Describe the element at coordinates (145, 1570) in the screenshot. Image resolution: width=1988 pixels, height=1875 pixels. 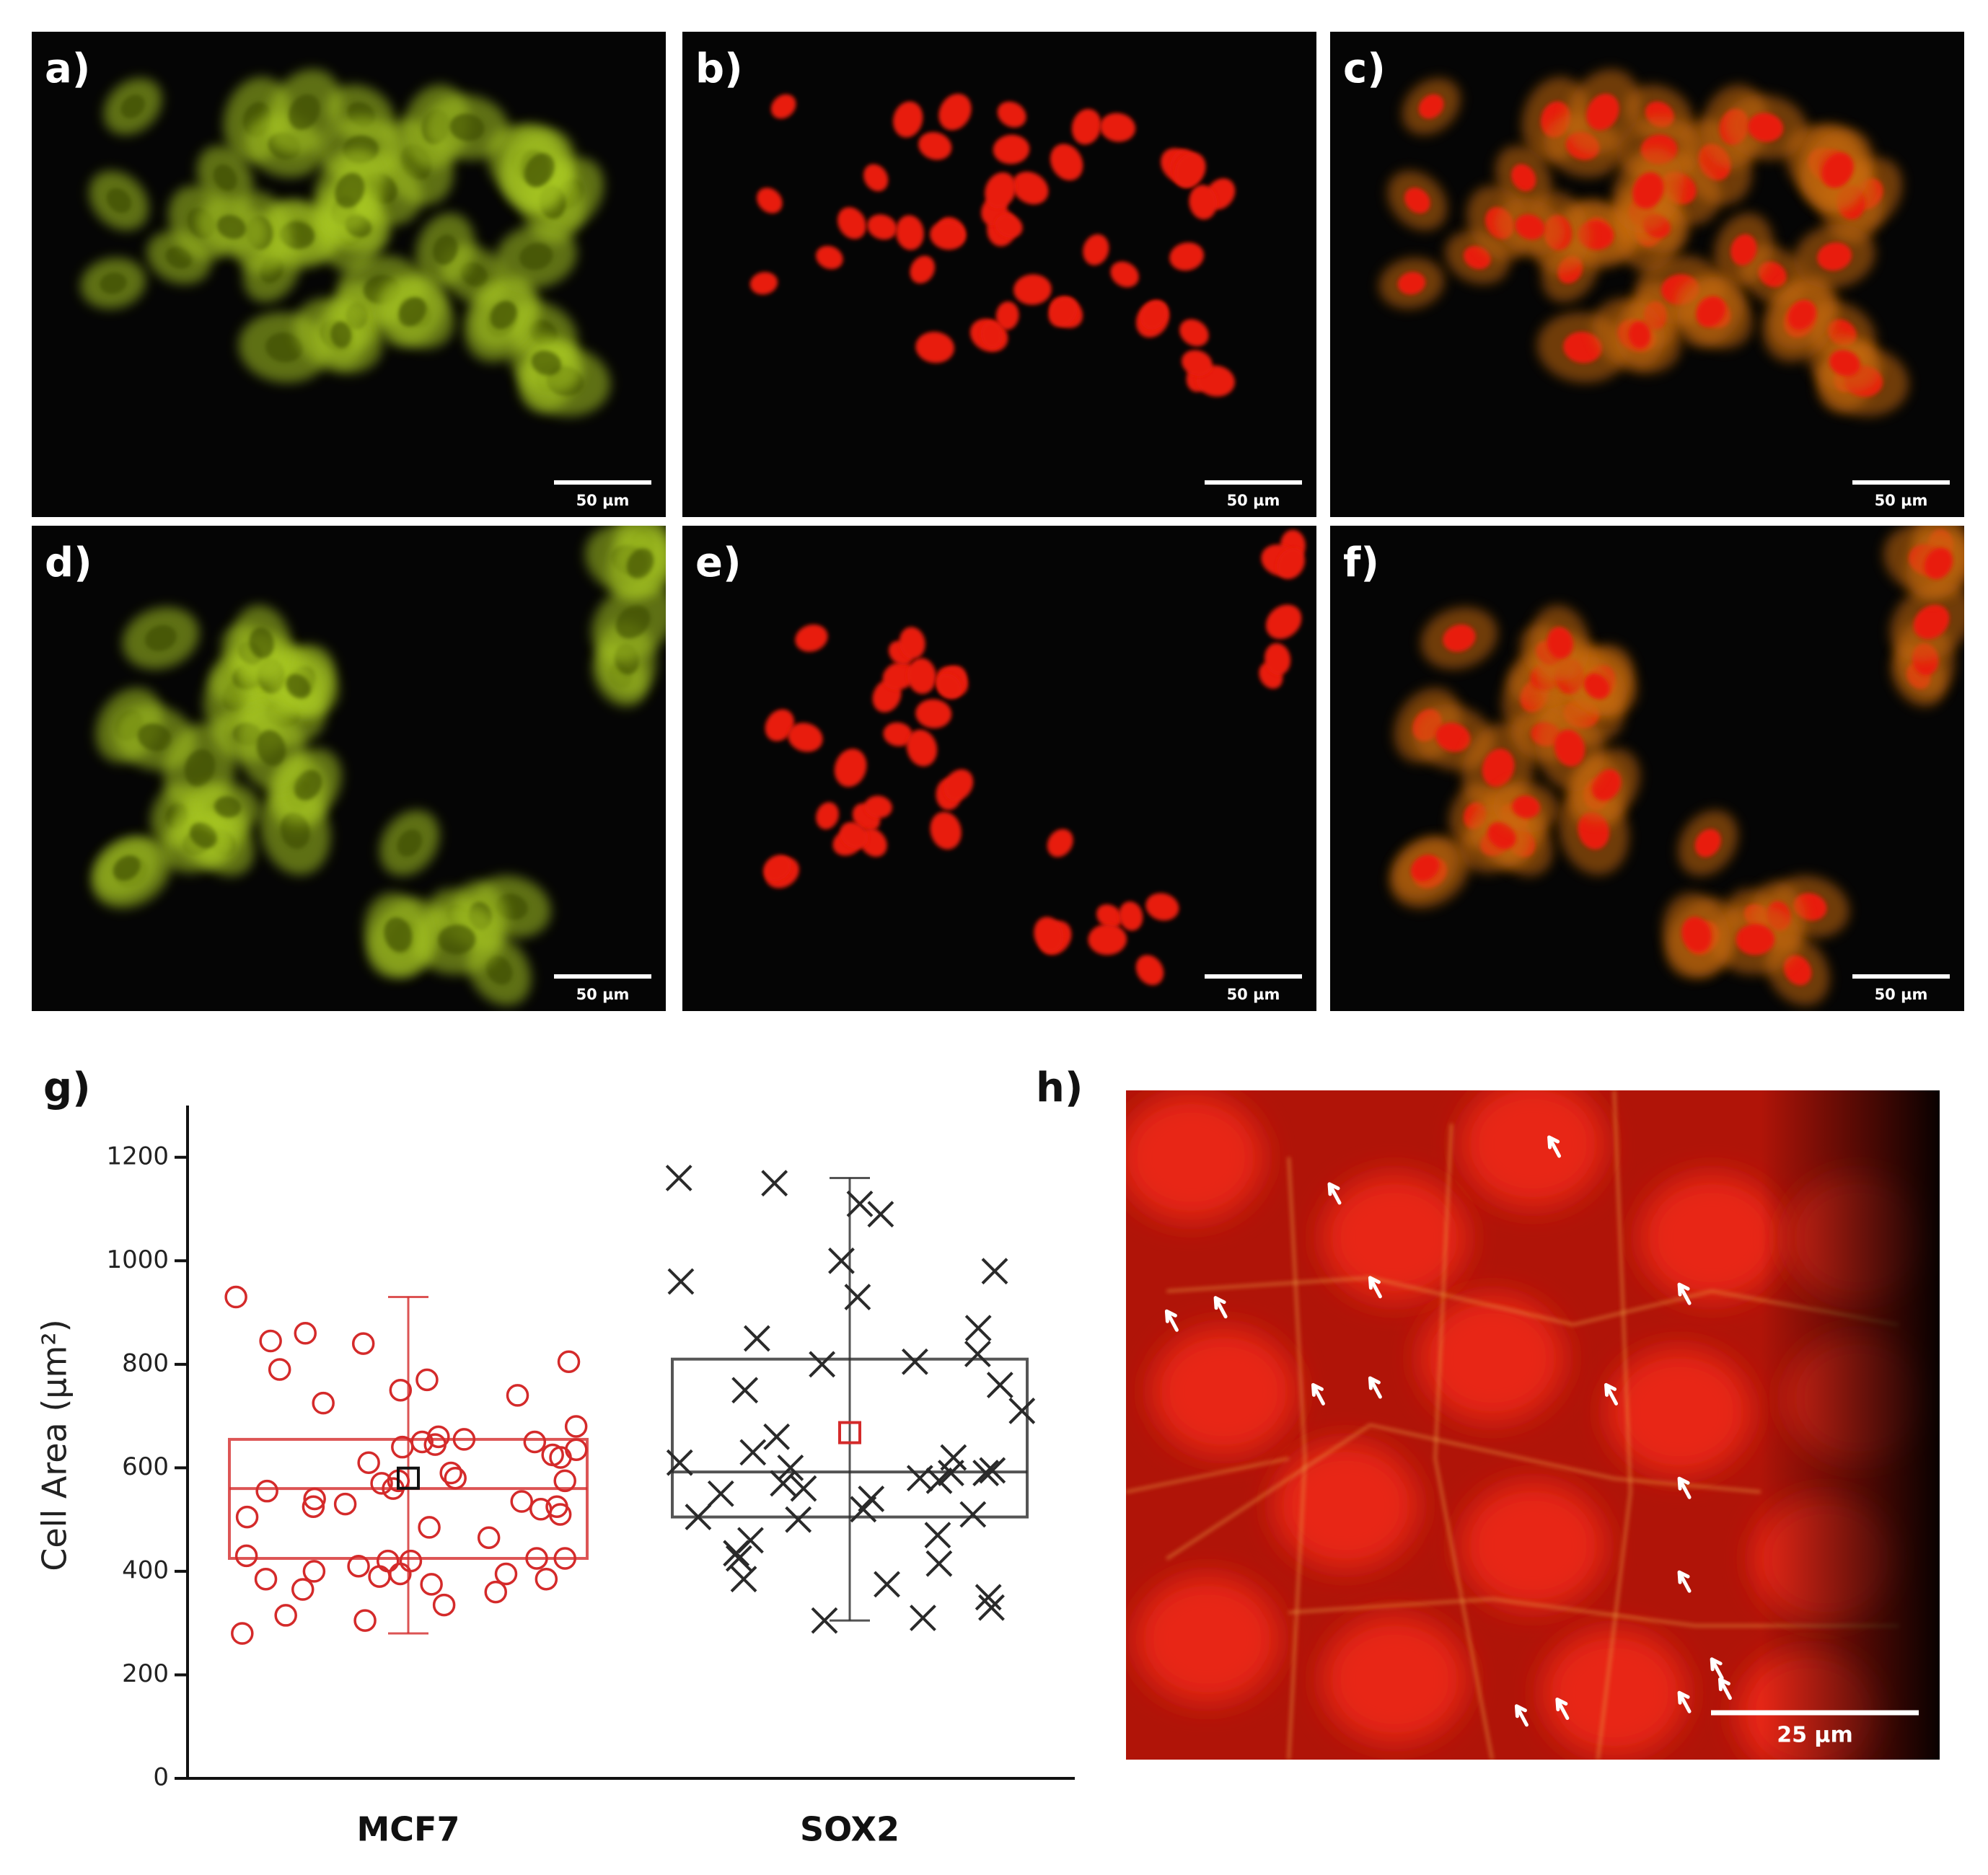
I see `y-tick-label: 400` at that location.